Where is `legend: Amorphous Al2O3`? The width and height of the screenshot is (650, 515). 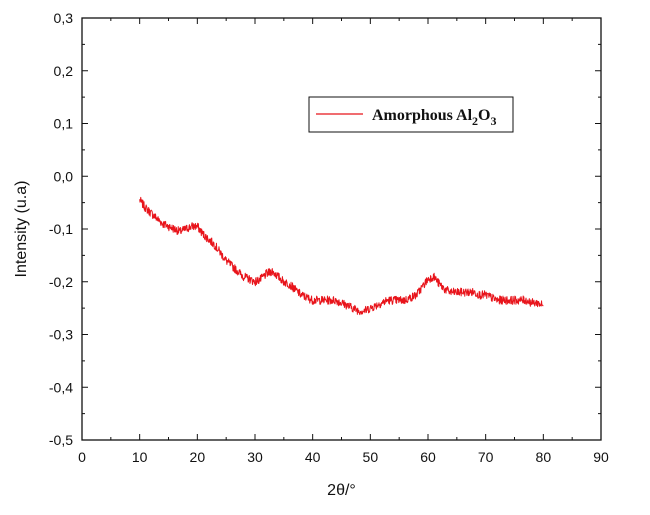
legend: Amorphous Al2O3 is located at coordinates (411, 114).